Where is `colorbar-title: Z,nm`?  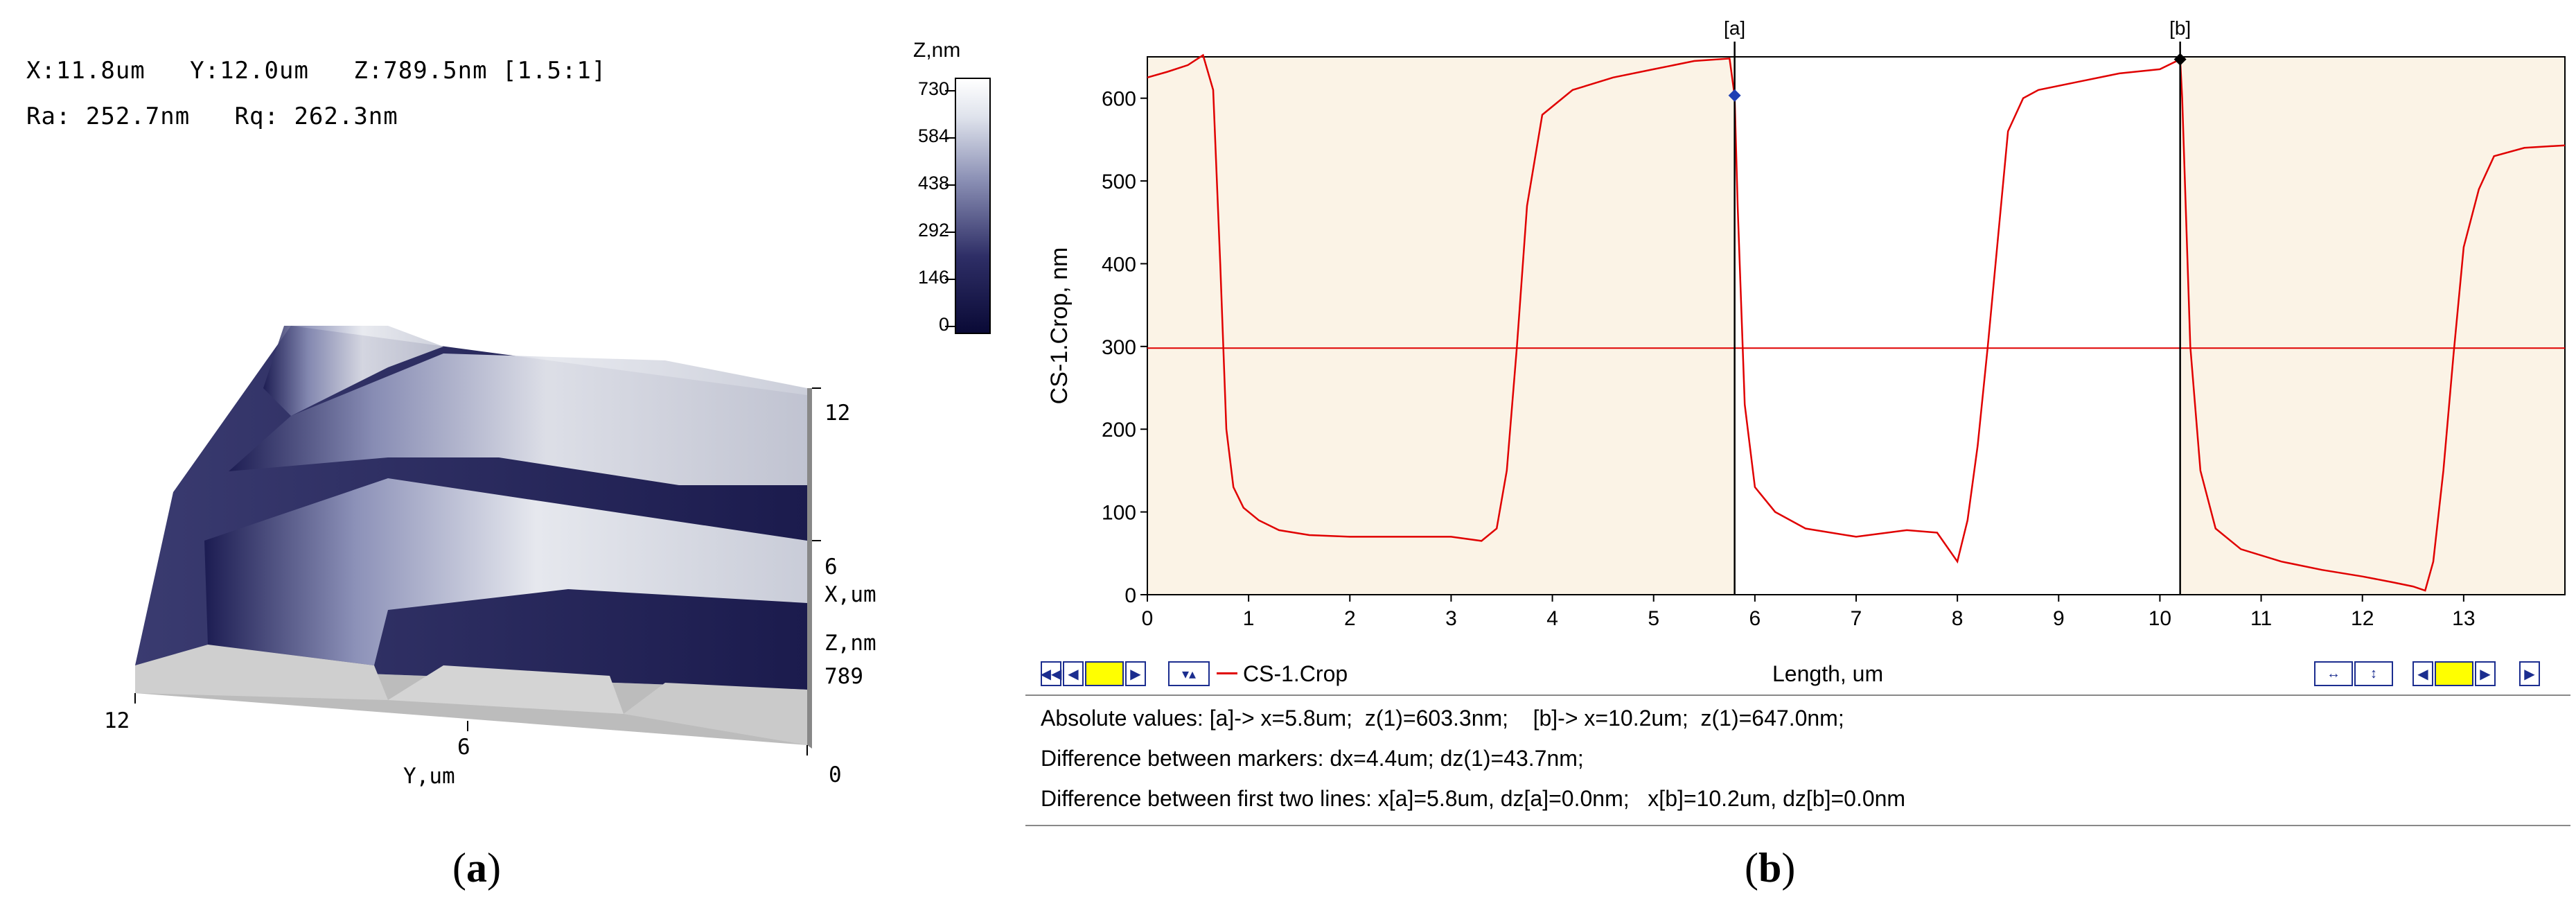 colorbar-title: Z,nm is located at coordinates (937, 50).